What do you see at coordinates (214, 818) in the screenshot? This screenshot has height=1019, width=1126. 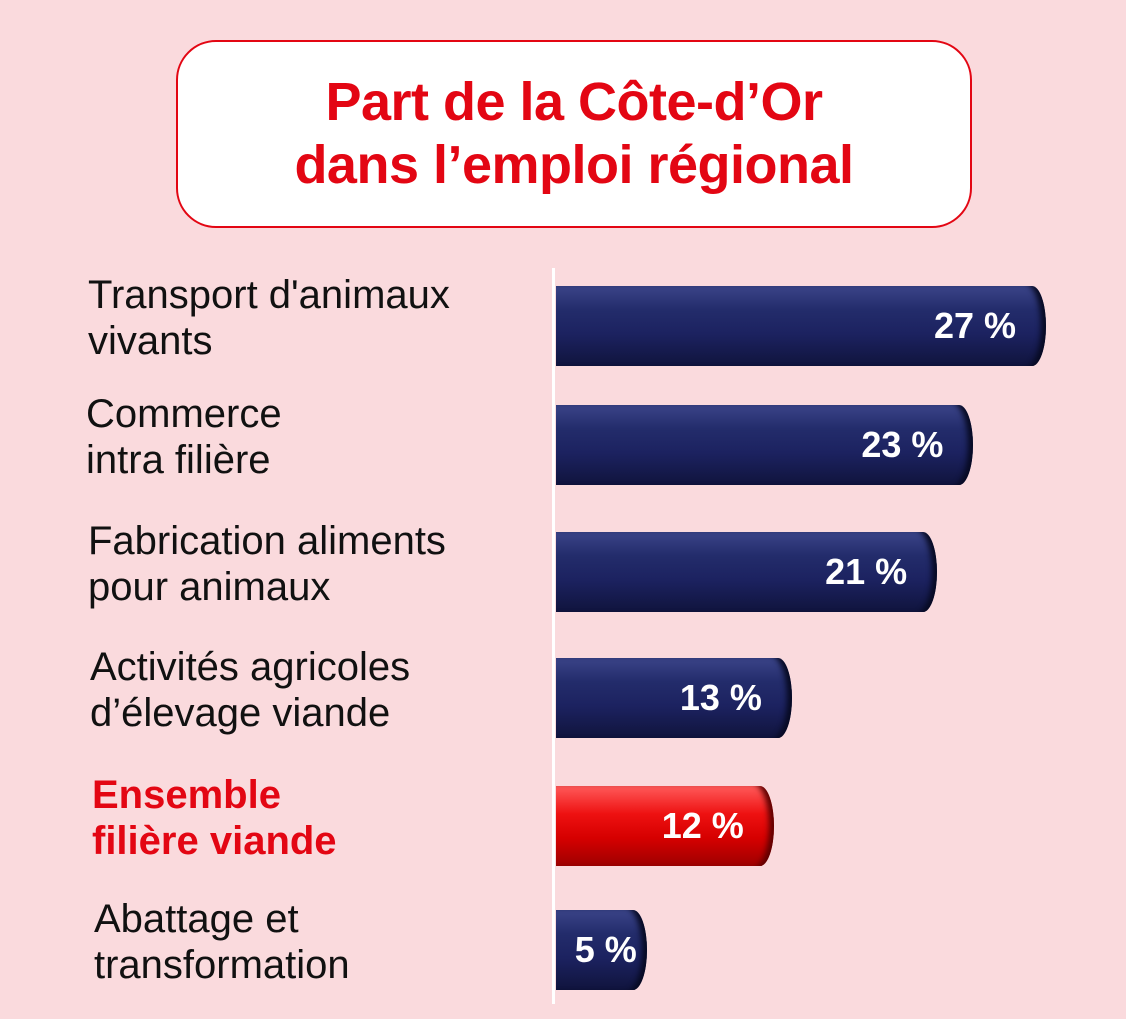 I see `category-label: Ensemble filière viande` at bounding box center [214, 818].